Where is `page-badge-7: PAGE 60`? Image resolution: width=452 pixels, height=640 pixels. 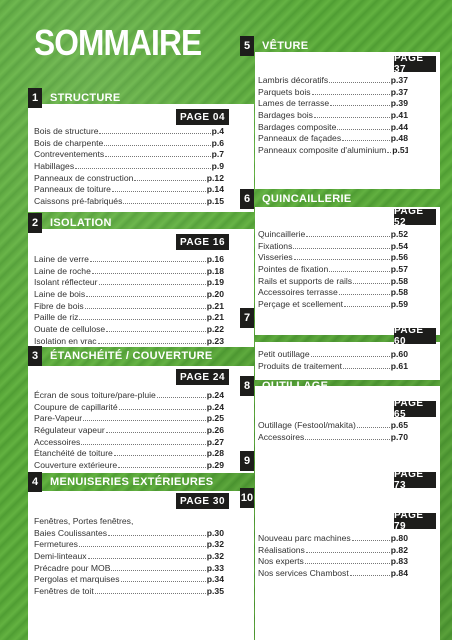
page-badge-7: PAGE 60 is located at coordinates (415, 336).